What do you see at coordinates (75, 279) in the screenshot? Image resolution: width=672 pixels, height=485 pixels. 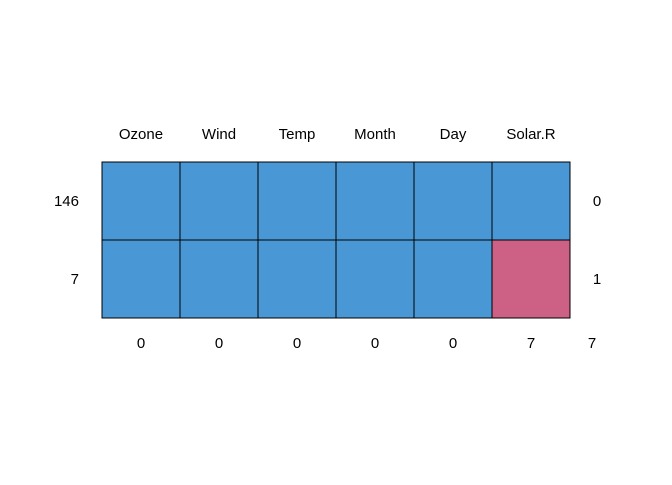 I see `row-count-label-1: 7` at bounding box center [75, 279].